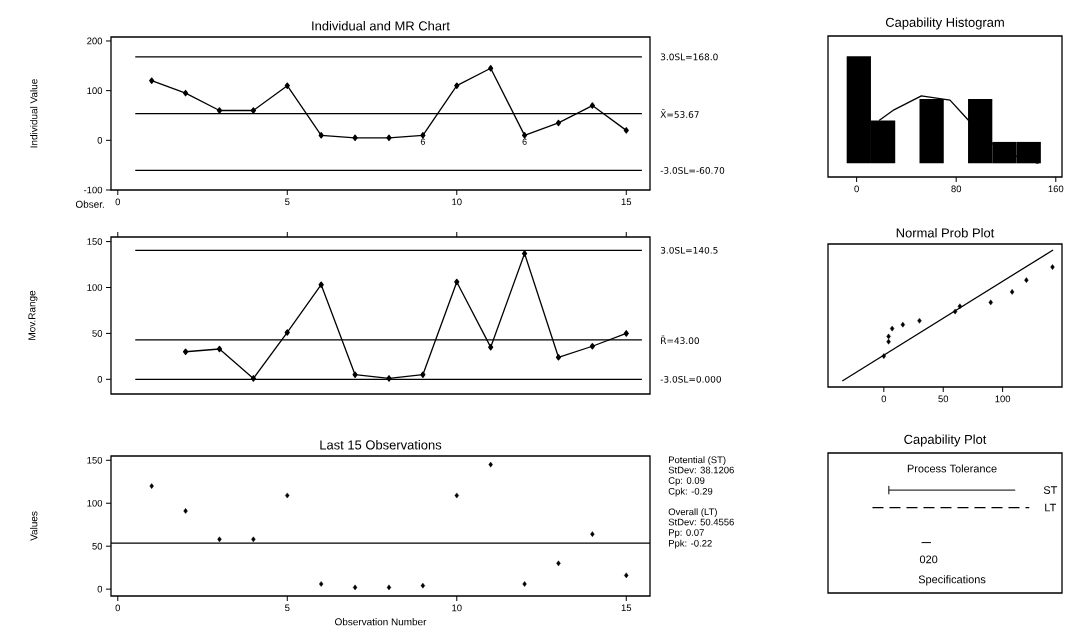  Describe the element at coordinates (943, 399) in the screenshot. I see `x-tick-label: 50` at that location.